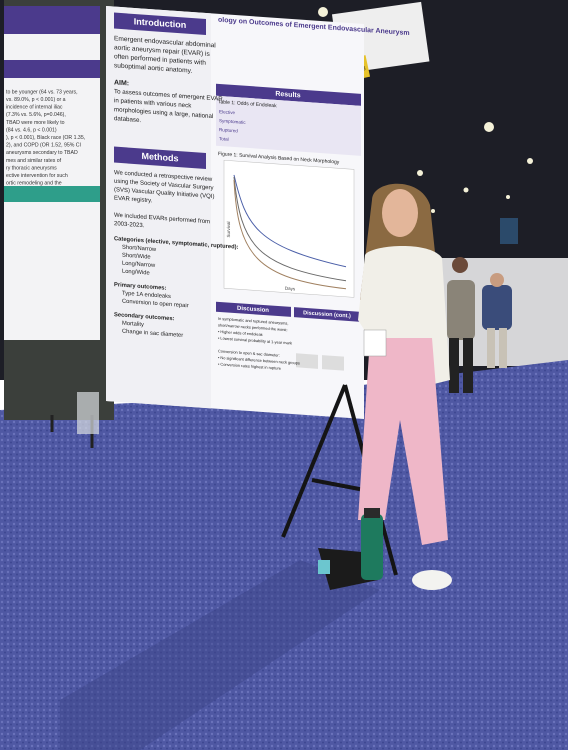 This screenshot has height=750, width=568. Describe the element at coordinates (160, 23) in the screenshot. I see `section-heading: Introduction` at that location.